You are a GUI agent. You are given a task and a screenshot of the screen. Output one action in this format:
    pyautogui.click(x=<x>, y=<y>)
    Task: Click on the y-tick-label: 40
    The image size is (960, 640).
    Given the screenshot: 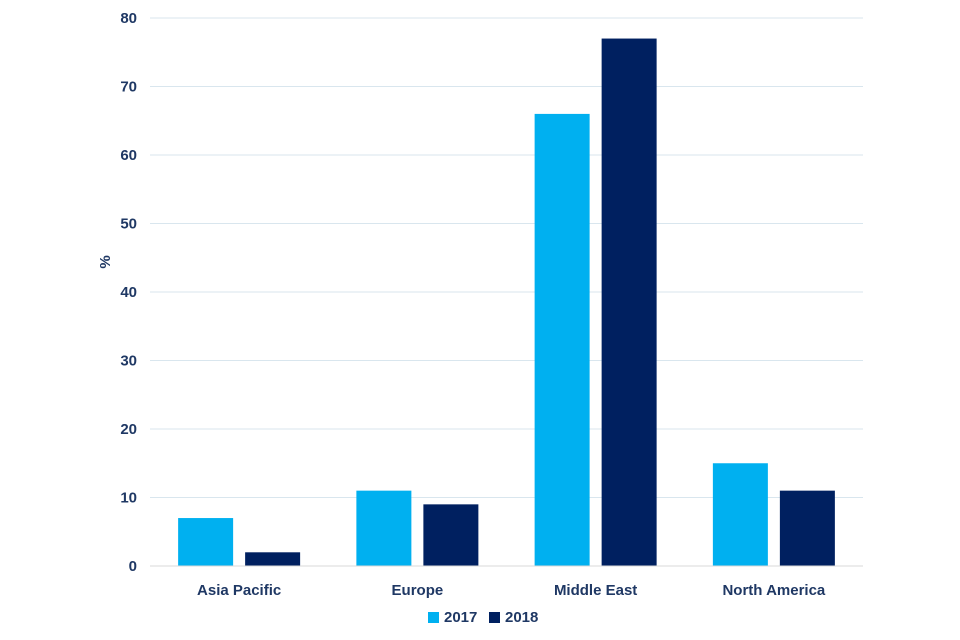 What is the action you would take?
    pyautogui.click(x=128, y=292)
    